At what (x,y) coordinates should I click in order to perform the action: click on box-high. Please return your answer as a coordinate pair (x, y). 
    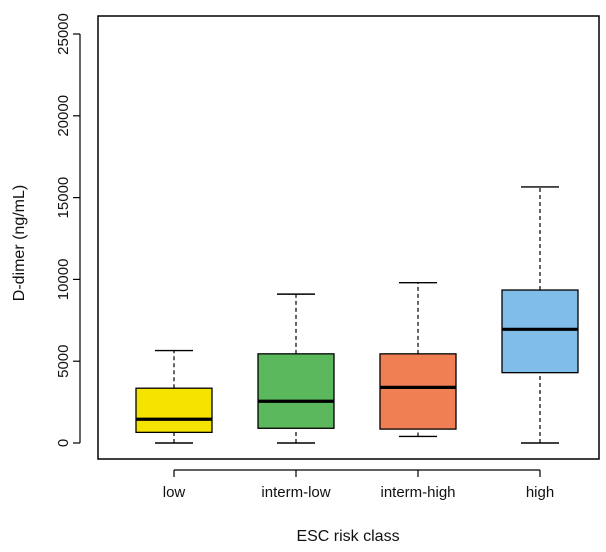
    Looking at the image, I should click on (540, 315).